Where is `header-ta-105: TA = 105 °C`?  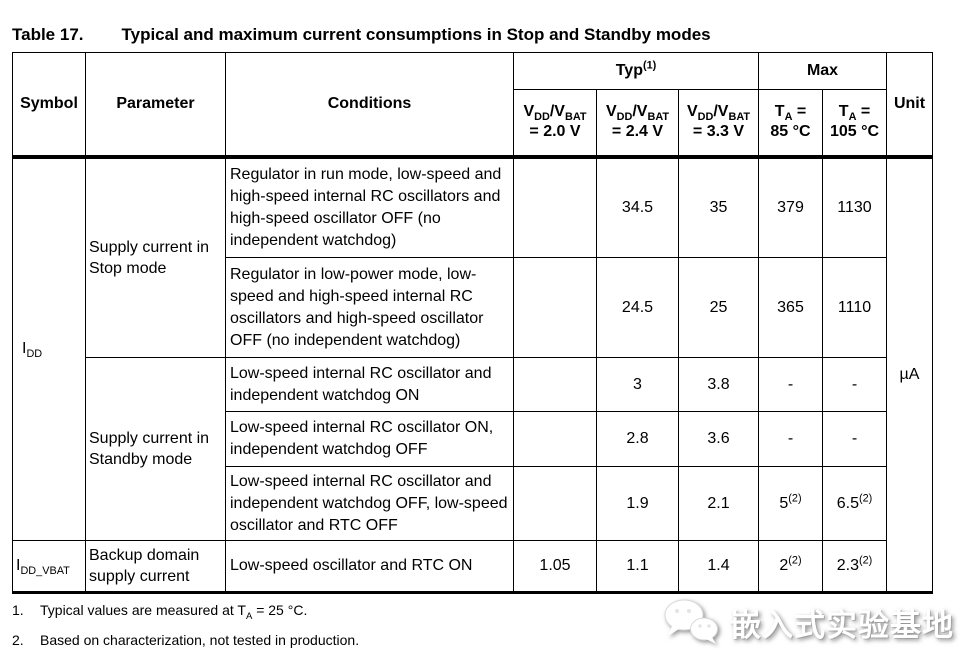
header-ta-105: TA = 105 °C is located at coordinates (854, 124).